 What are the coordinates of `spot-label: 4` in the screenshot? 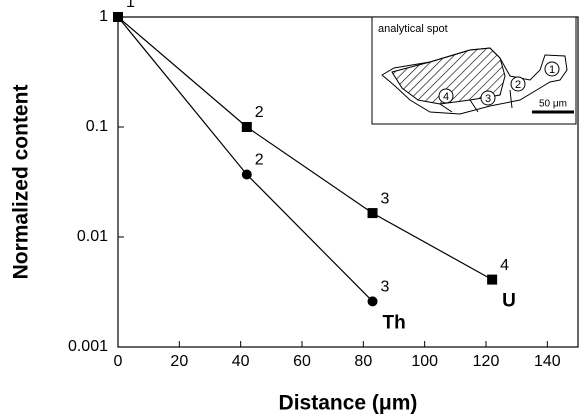 It's located at (446, 97).